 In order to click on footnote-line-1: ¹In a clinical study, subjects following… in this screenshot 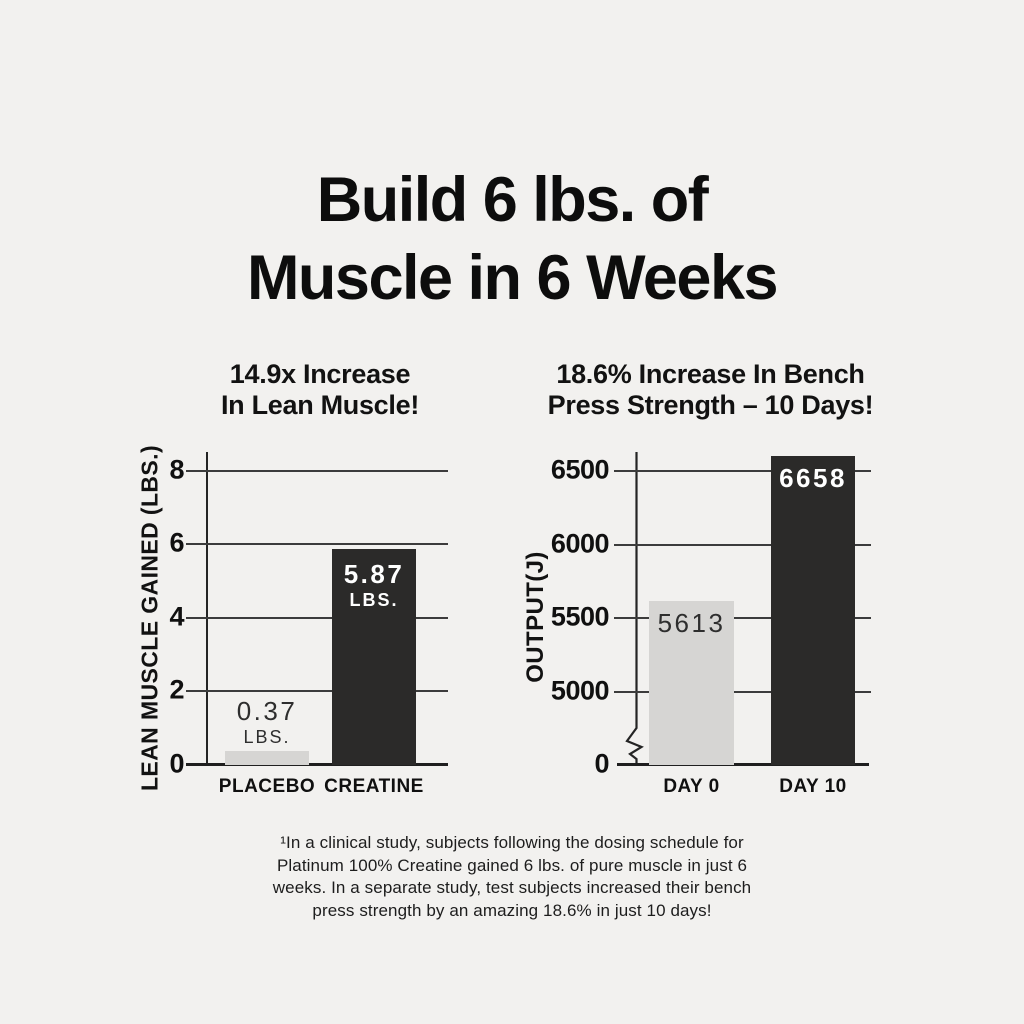, I will do `click(512, 842)`.